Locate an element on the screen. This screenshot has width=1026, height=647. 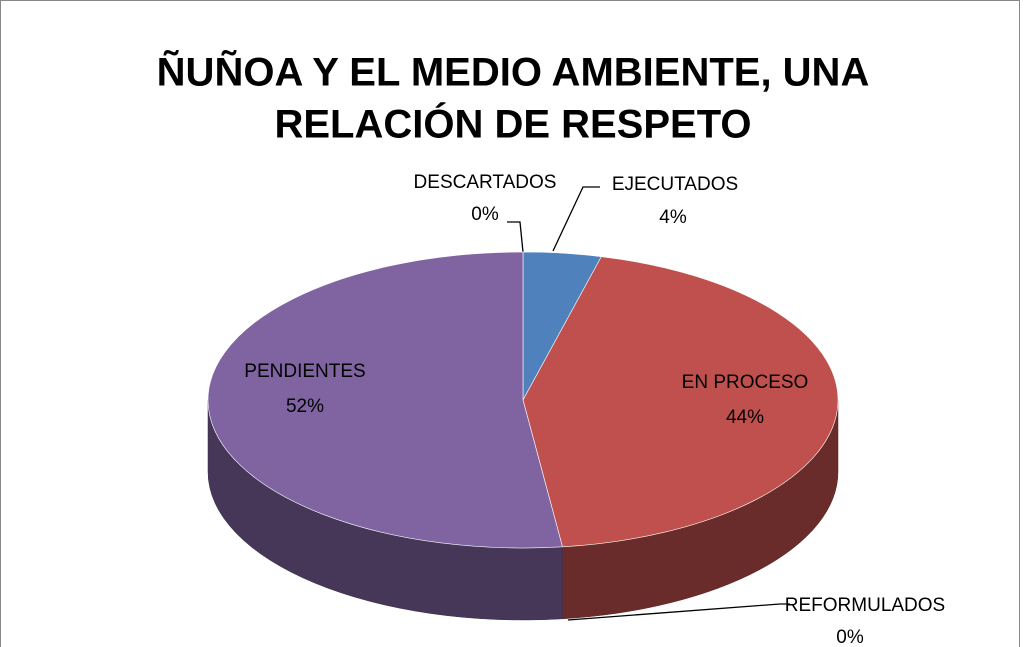
data-label-name: DESCARTADOS is located at coordinates (485, 182).